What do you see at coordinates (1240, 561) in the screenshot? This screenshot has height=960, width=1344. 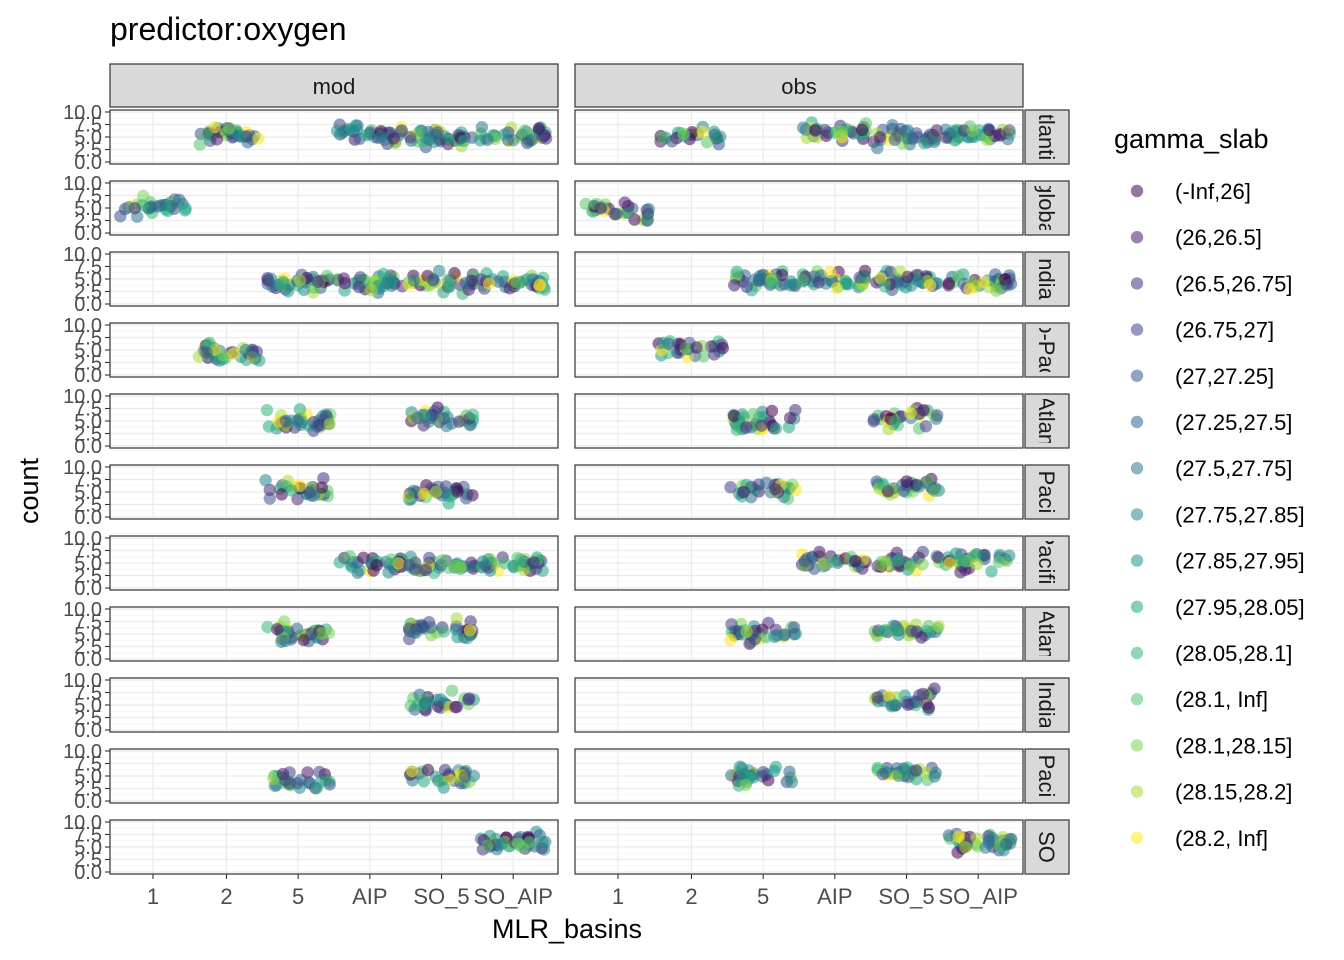 I see `legend-label: (27.85,27.95]` at bounding box center [1240, 561].